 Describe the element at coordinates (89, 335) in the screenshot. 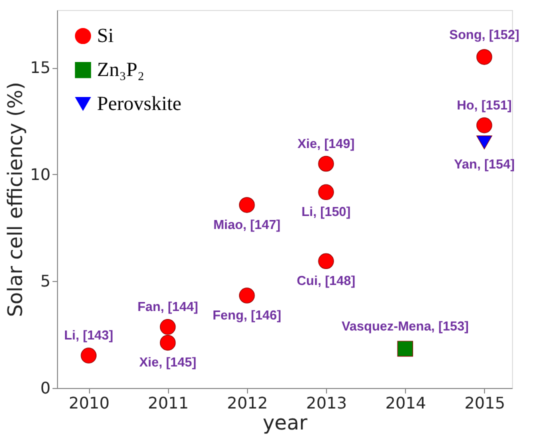

I see `annotation: Li, [143]` at that location.